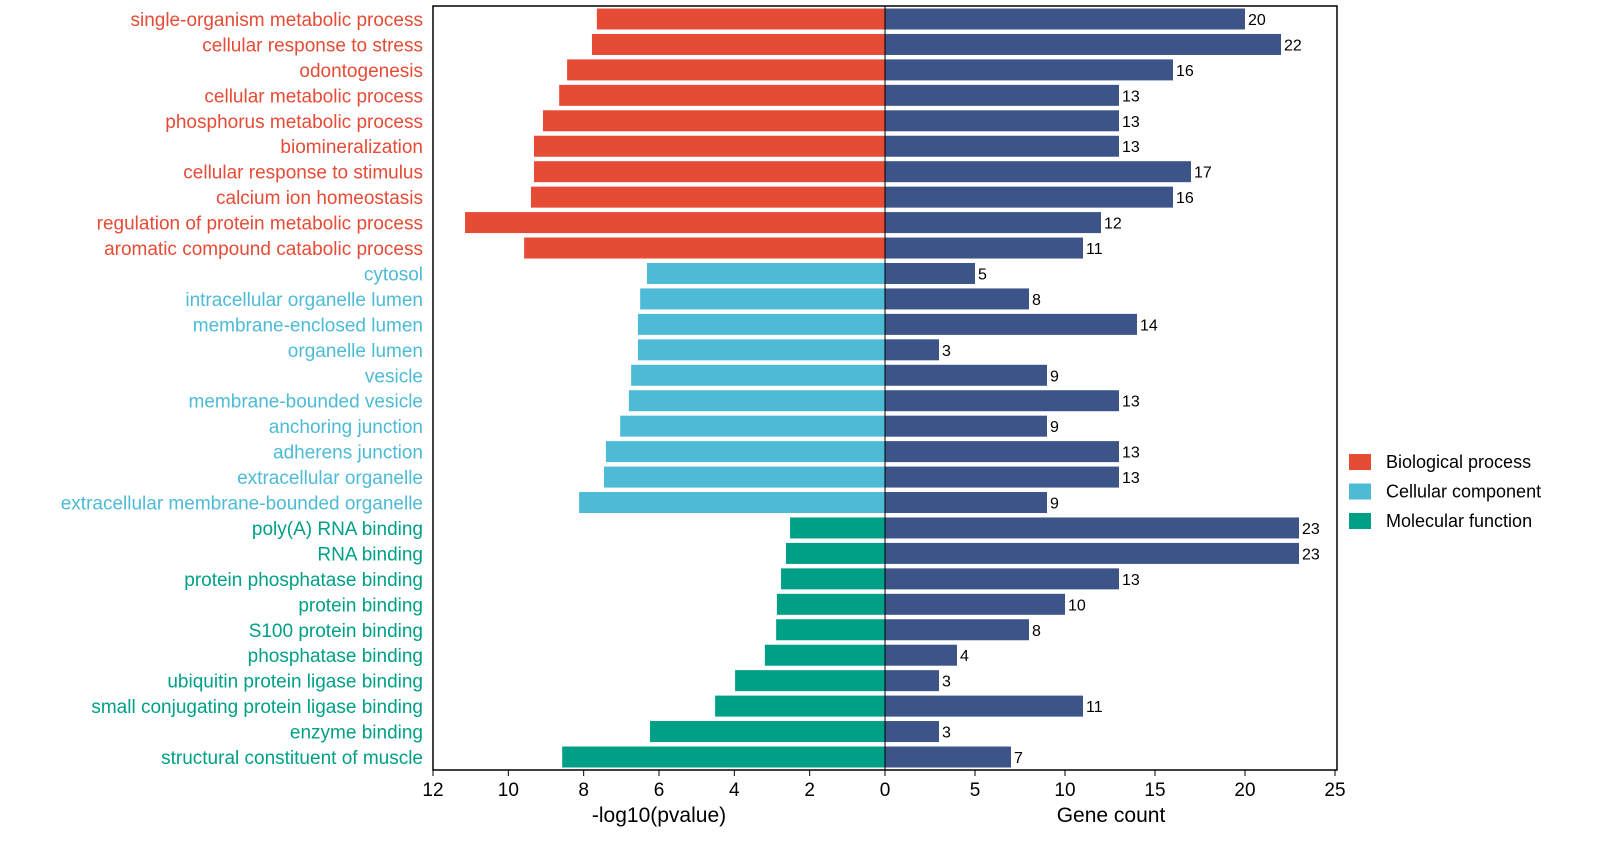 The image size is (1599, 852). Describe the element at coordinates (294, 122) in the screenshot. I see `category-label: phosphorus metabolic process` at that location.